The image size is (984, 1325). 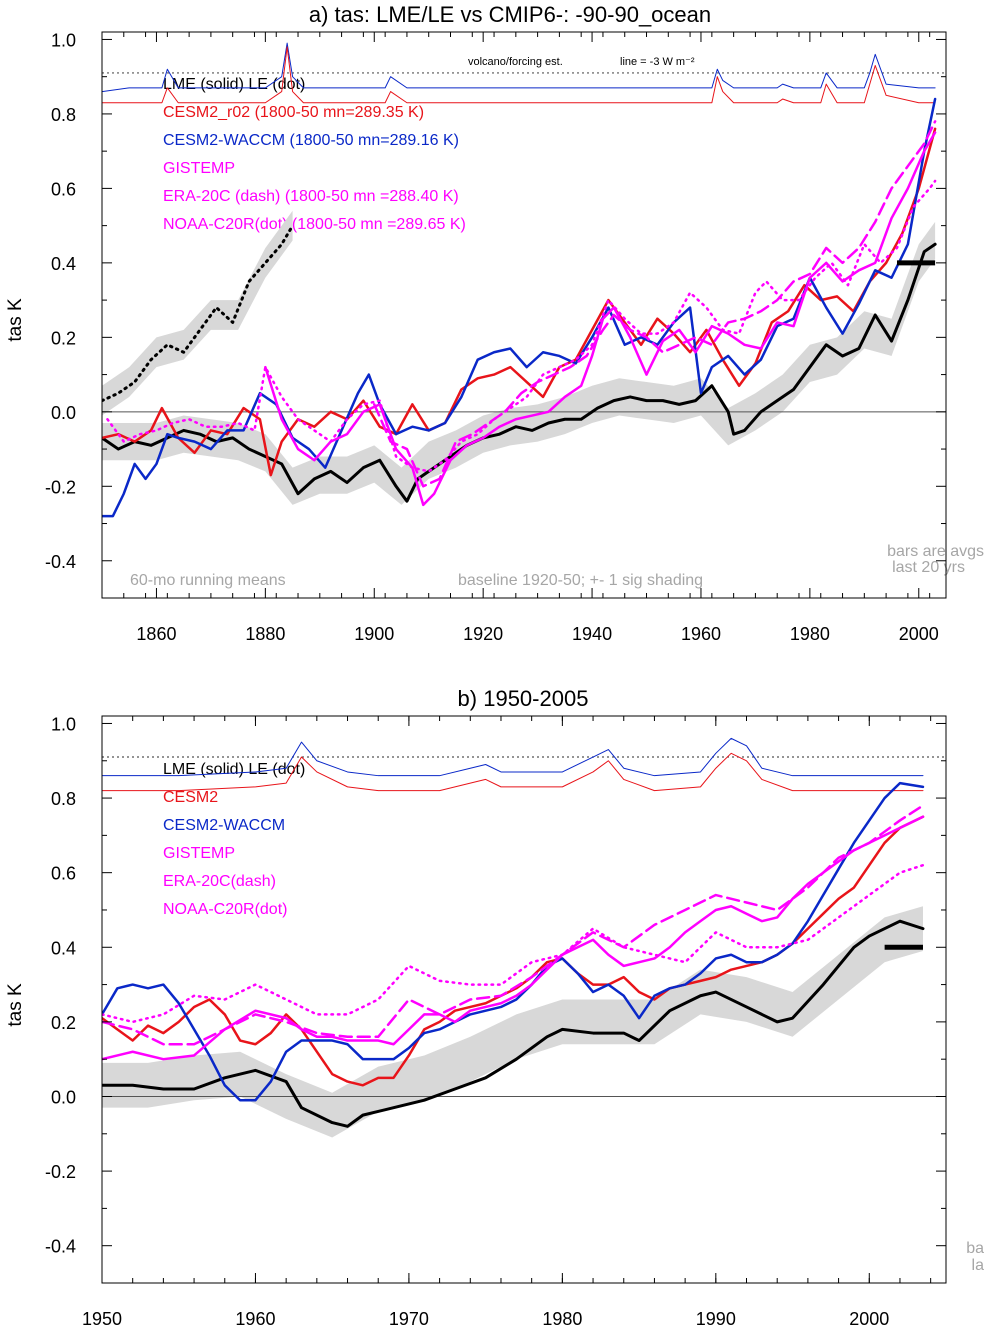 I want to click on panel-b-ytick-label: 0.8, so click(x=63, y=799).